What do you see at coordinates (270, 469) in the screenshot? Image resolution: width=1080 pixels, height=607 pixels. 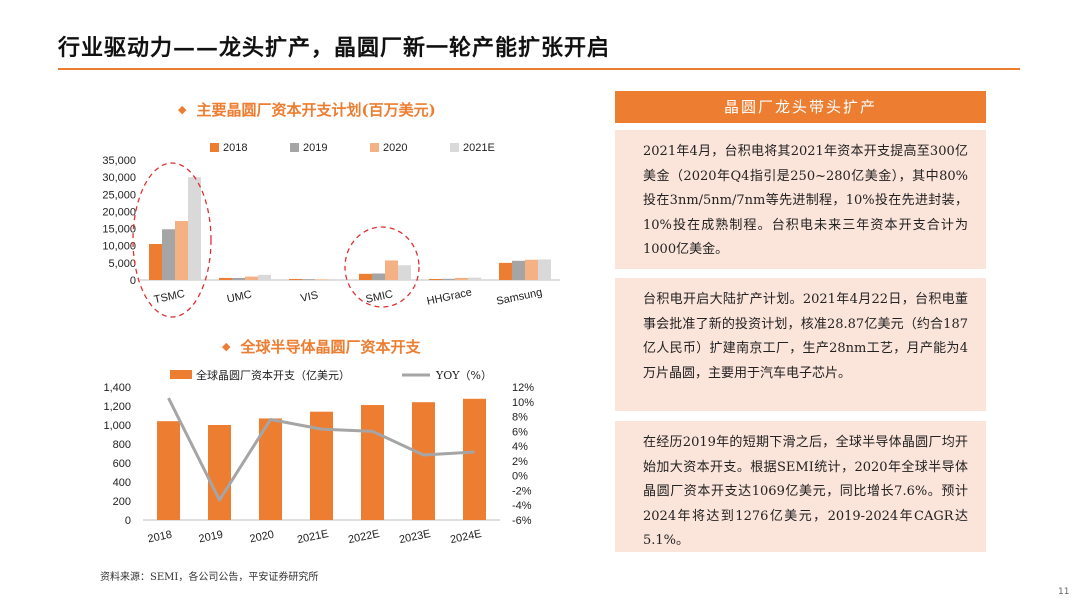 I see `bar-capex-2020` at bounding box center [270, 469].